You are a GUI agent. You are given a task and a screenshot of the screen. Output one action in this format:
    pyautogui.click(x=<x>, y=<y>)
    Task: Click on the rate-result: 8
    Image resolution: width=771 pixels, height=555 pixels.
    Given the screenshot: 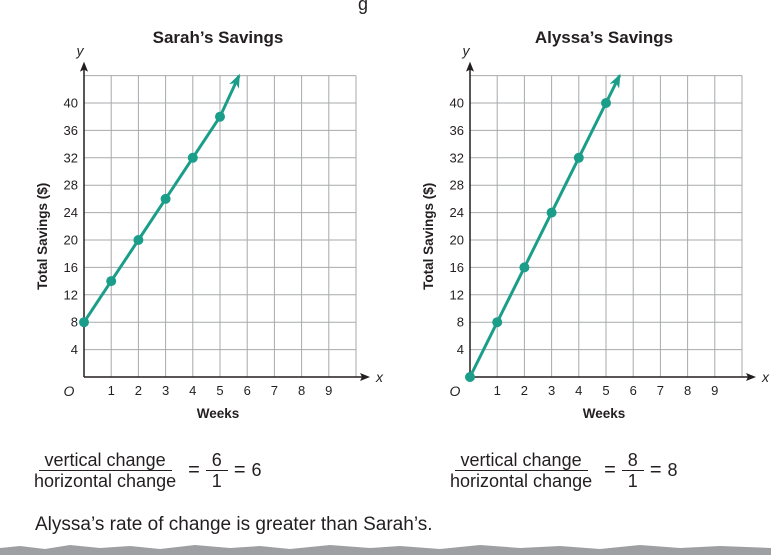 What is the action you would take?
    pyautogui.click(x=672, y=470)
    